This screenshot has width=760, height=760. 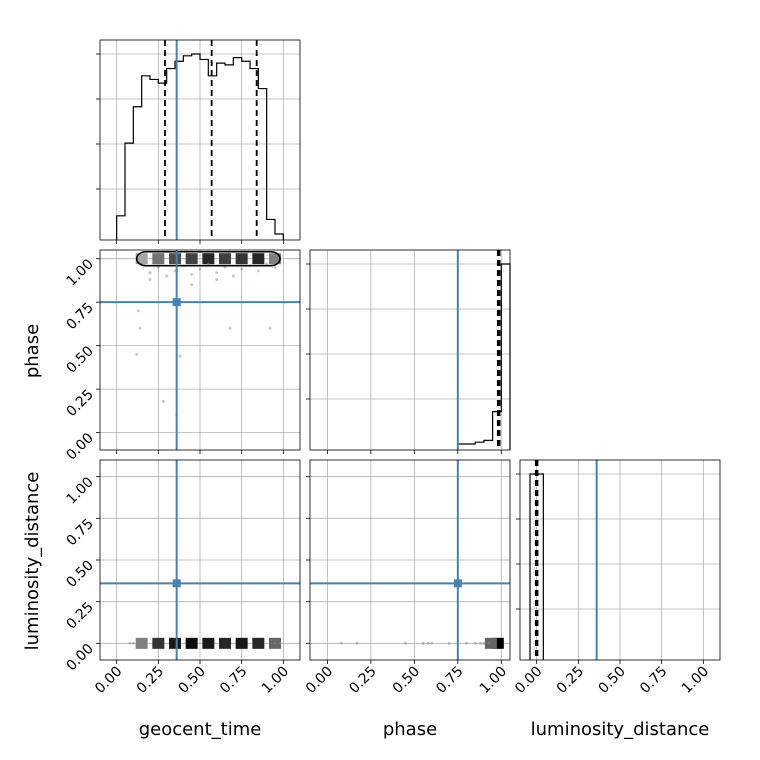 What do you see at coordinates (32, 561) in the screenshot?
I see `y-axis-label-luminosity-distance: luminosity_distance` at bounding box center [32, 561].